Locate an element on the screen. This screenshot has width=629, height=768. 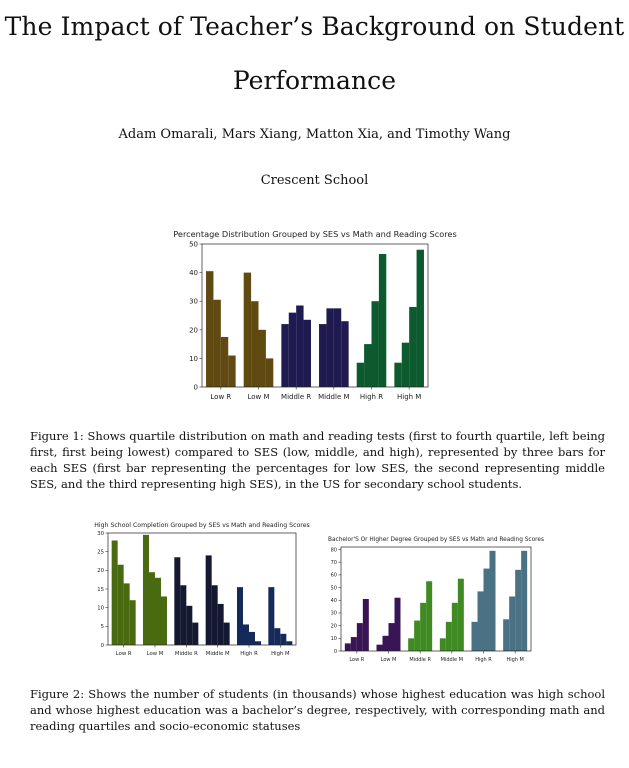
x-tick-label: High R is located at coordinates (483, 660).